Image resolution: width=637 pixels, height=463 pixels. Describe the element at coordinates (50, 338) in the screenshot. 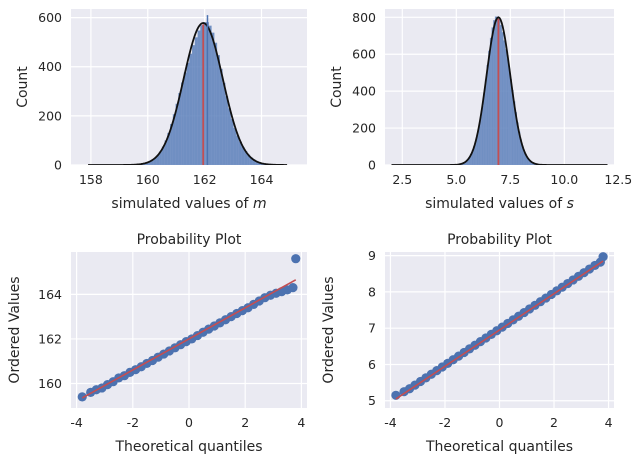

I see `y-tick-label: 162` at that location.